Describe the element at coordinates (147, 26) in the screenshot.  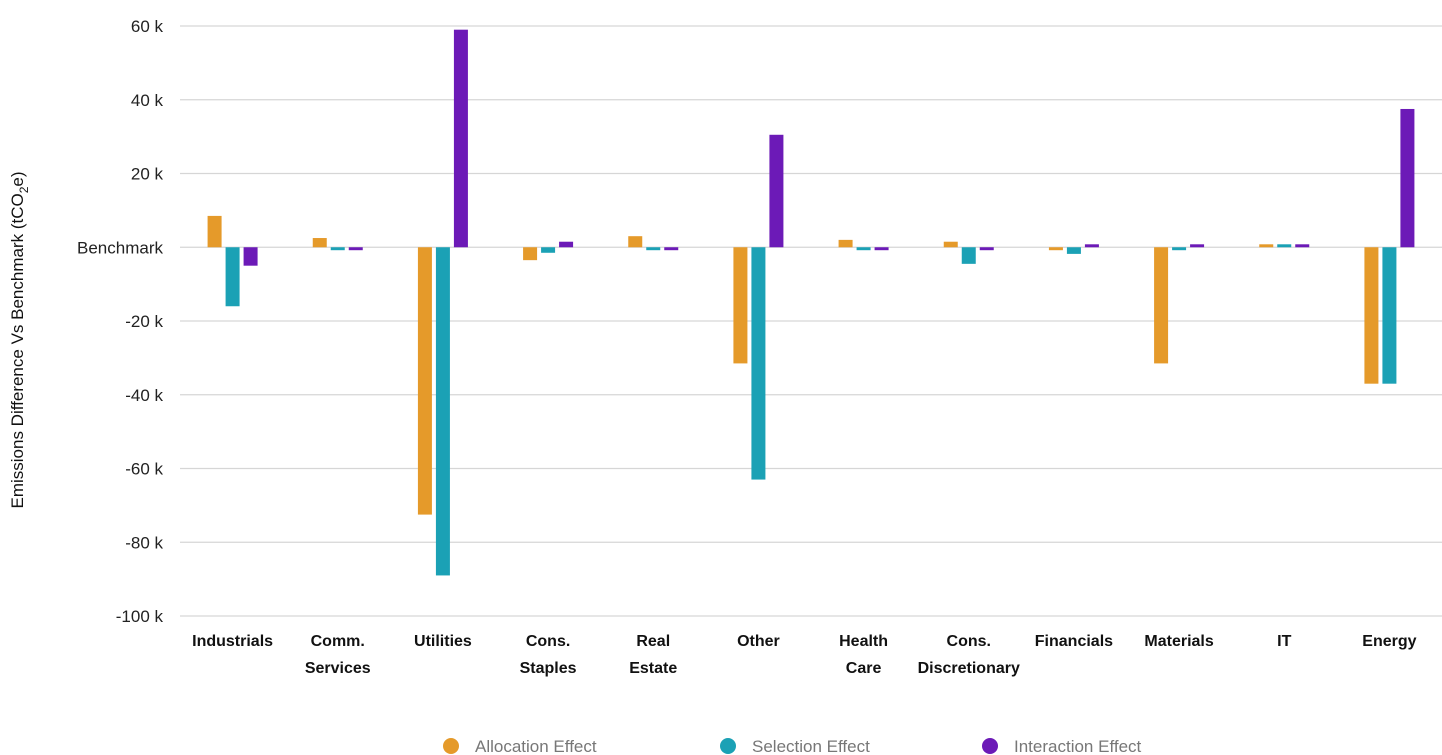
I see `y-tick-label: 60 k` at that location.